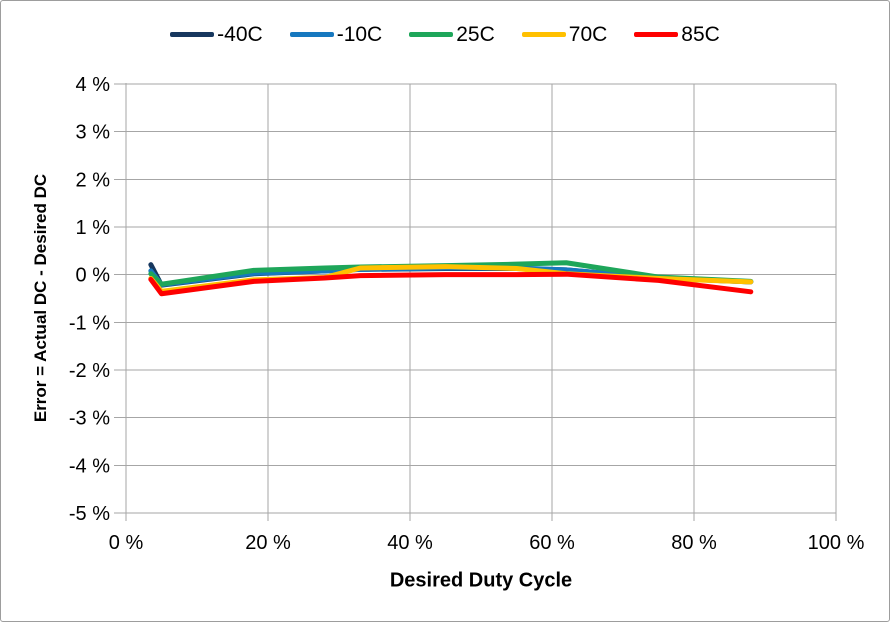  Describe the element at coordinates (93, 85) in the screenshot. I see `y-tick-label: 4 %` at that location.